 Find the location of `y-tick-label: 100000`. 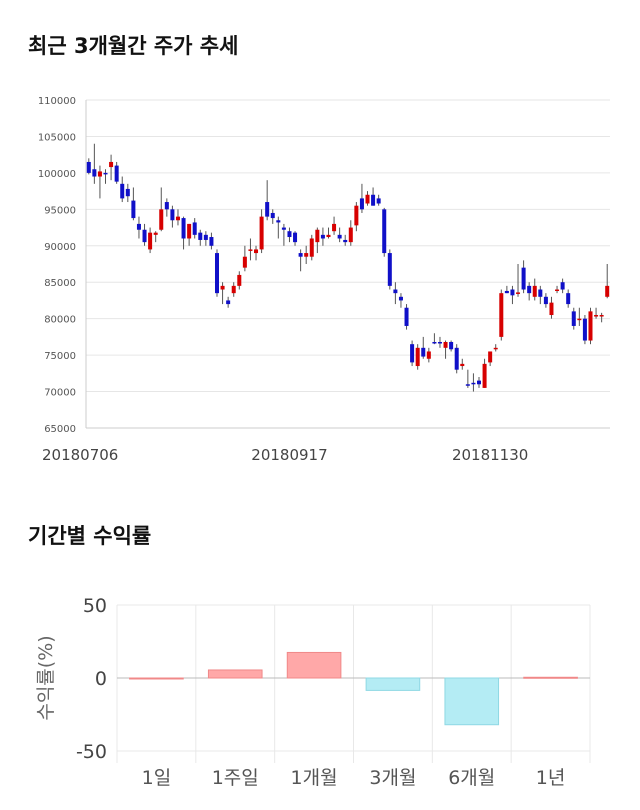

y-tick-label: 100000 is located at coordinates (57, 174).